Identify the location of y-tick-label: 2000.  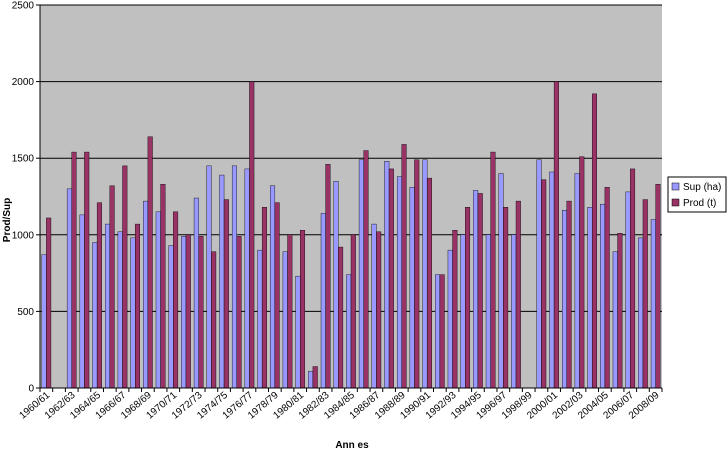
(23, 82).